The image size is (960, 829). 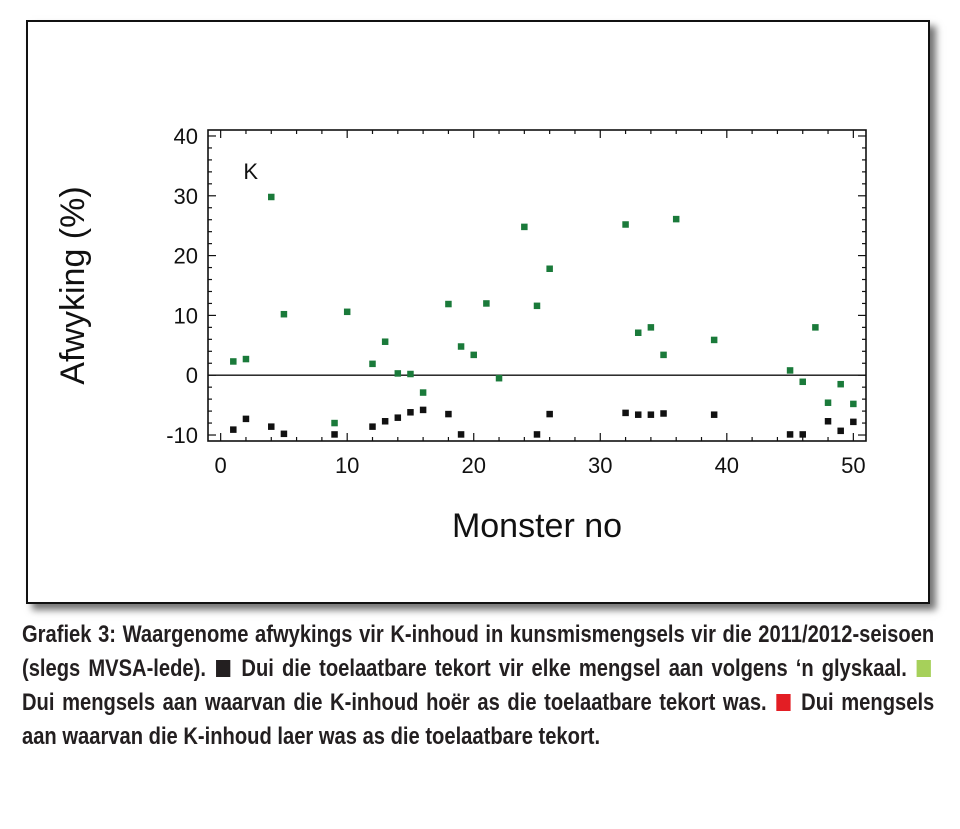 What do you see at coordinates (73, 285) in the screenshot?
I see `y-axis-label: Afwyking (%)` at bounding box center [73, 285].